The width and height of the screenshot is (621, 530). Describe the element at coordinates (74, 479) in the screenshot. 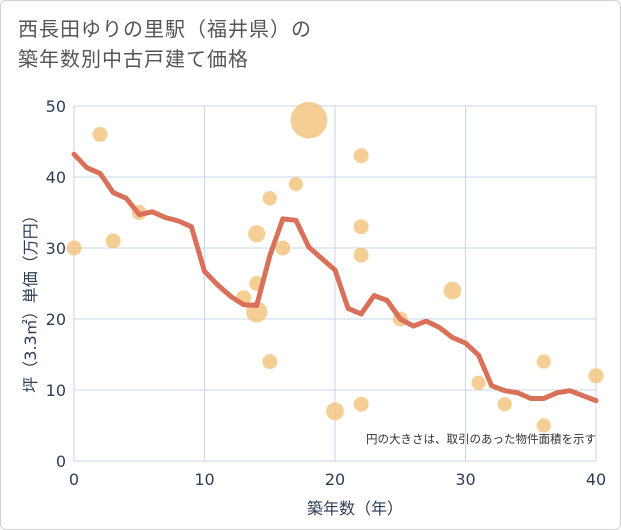

I see `x-tick-label: 0` at that location.